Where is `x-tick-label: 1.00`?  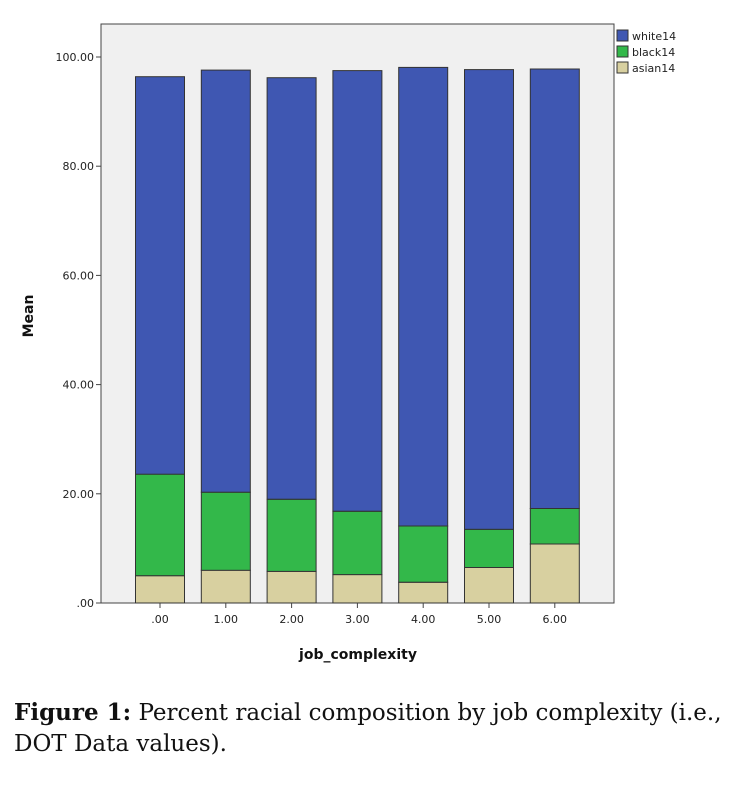 x-tick-label: 1.00 is located at coordinates (226, 619).